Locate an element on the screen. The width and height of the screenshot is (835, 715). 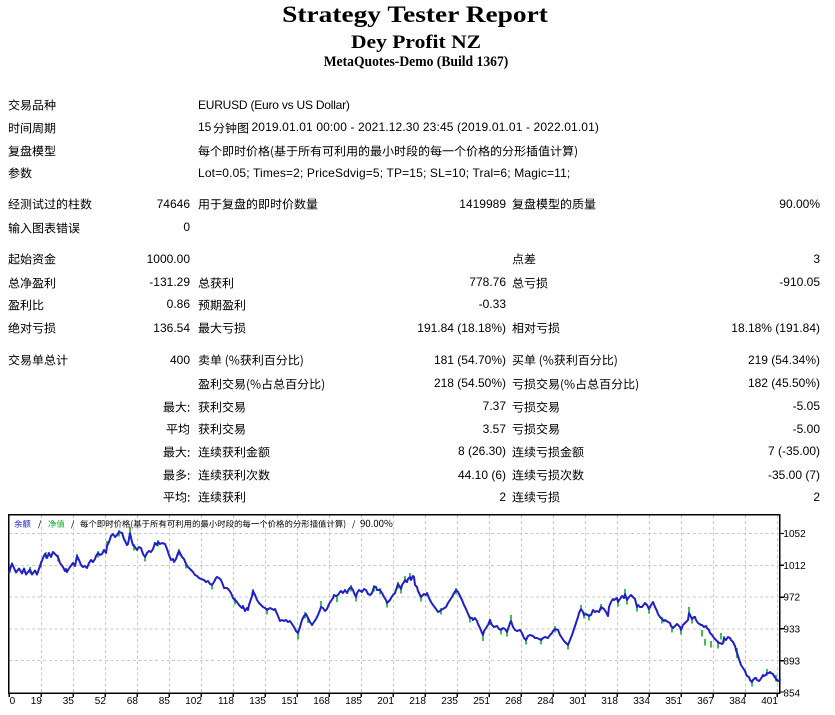
svg-text: 284 is located at coordinates (545, 701).